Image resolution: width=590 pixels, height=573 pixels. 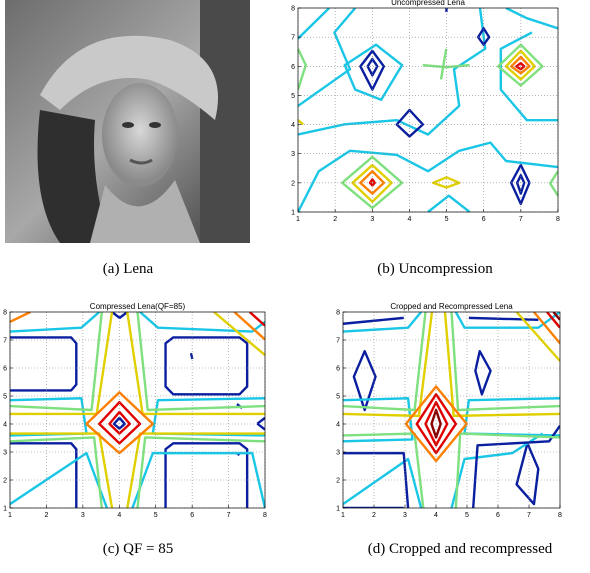 What do you see at coordinates (138, 306) in the screenshot?
I see `plot-title: Compressed Lena(QF=85)` at bounding box center [138, 306].